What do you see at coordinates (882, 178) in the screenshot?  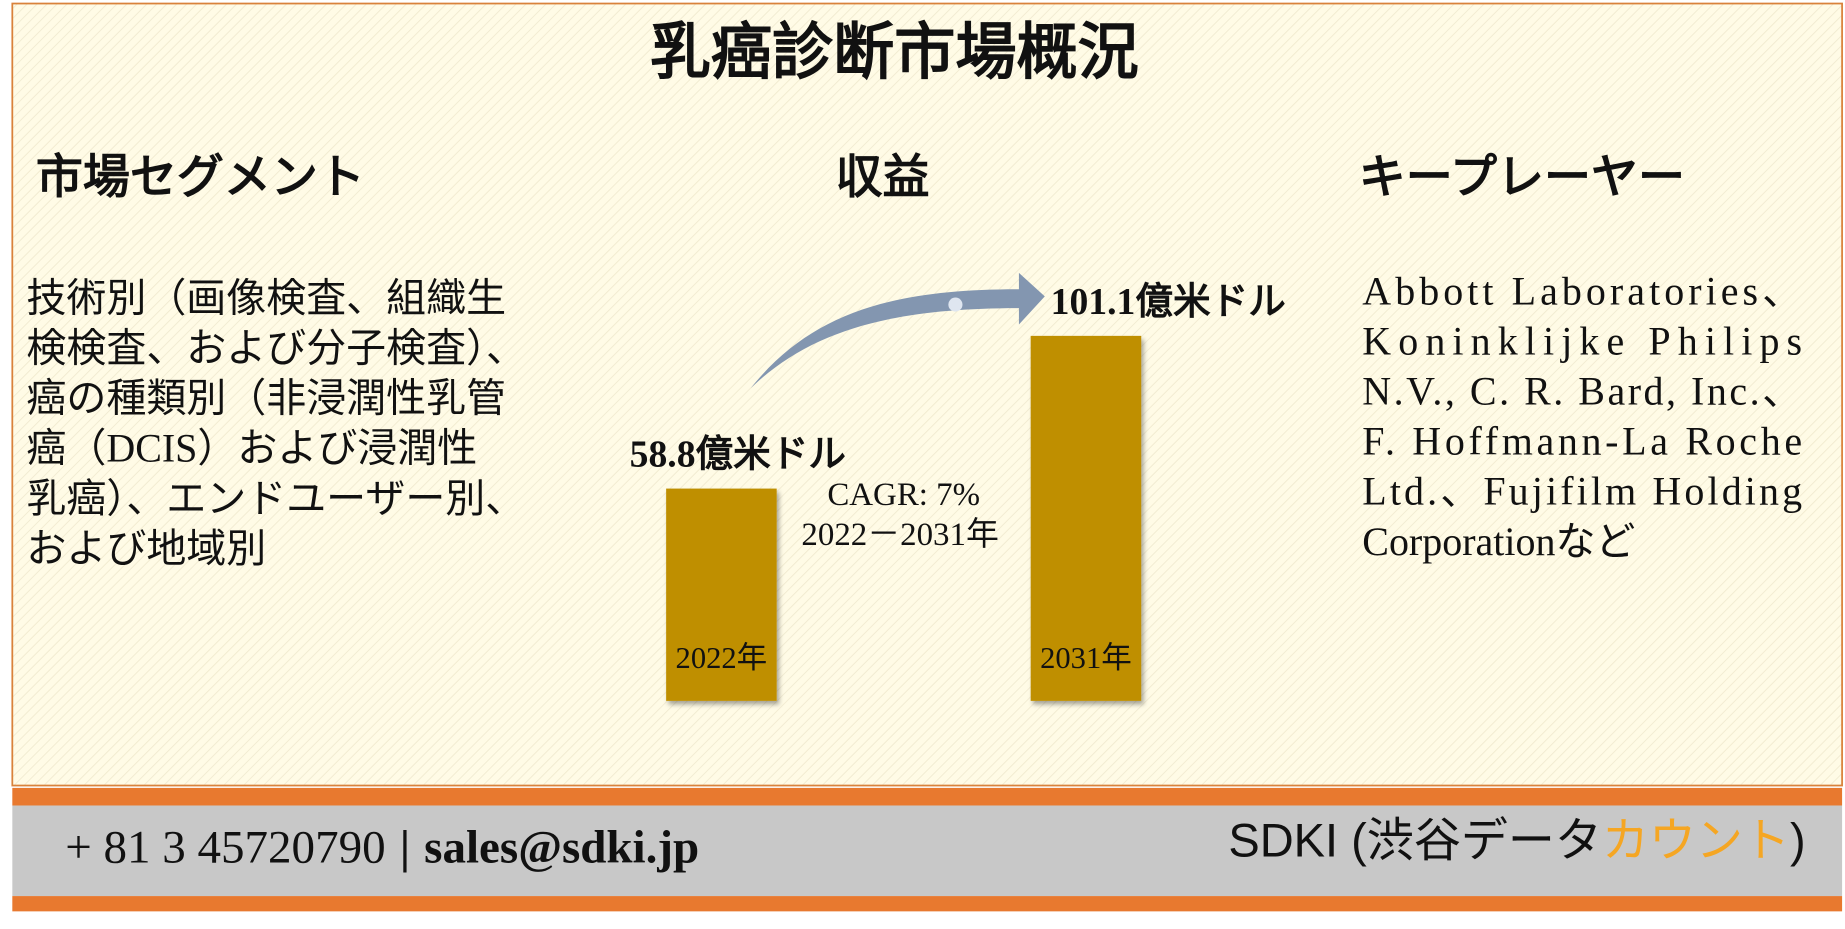 I see `revenue-heading: 収益` at bounding box center [882, 178].